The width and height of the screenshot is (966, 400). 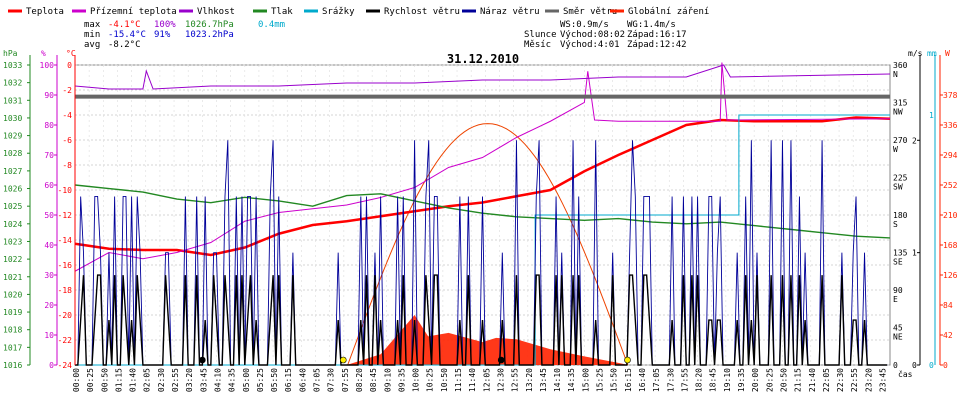 What do you see at coordinates (592, 35) in the screenshot?
I see `sun-rise: Východ:08:02` at bounding box center [592, 35].